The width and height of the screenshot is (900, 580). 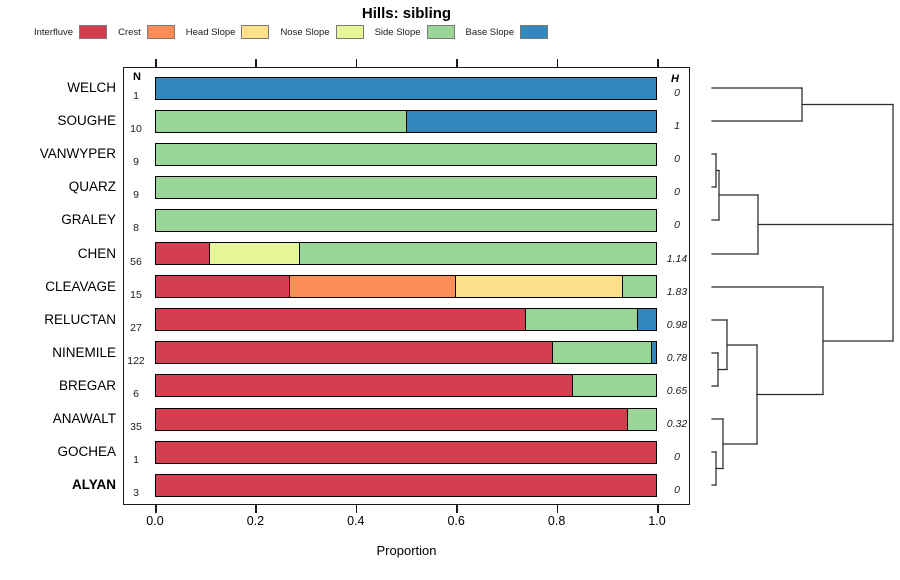 What do you see at coordinates (373, 287) in the screenshot?
I see `bar-segment-crest` at bounding box center [373, 287].